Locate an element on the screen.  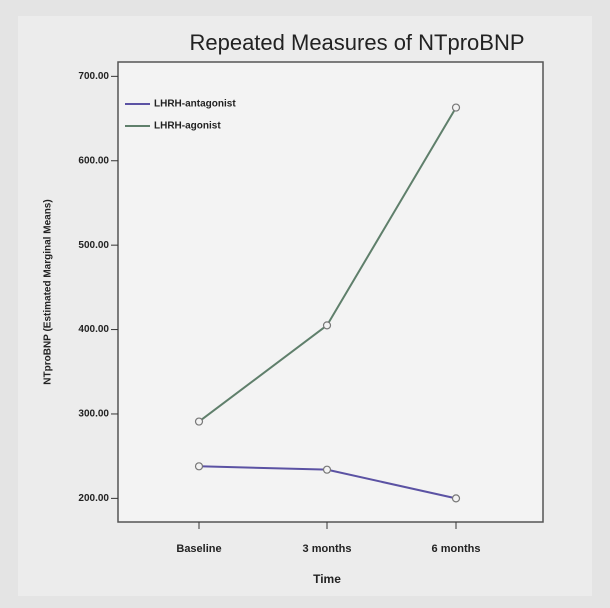
y-tick-label: 700.00 is located at coordinates (93, 76).